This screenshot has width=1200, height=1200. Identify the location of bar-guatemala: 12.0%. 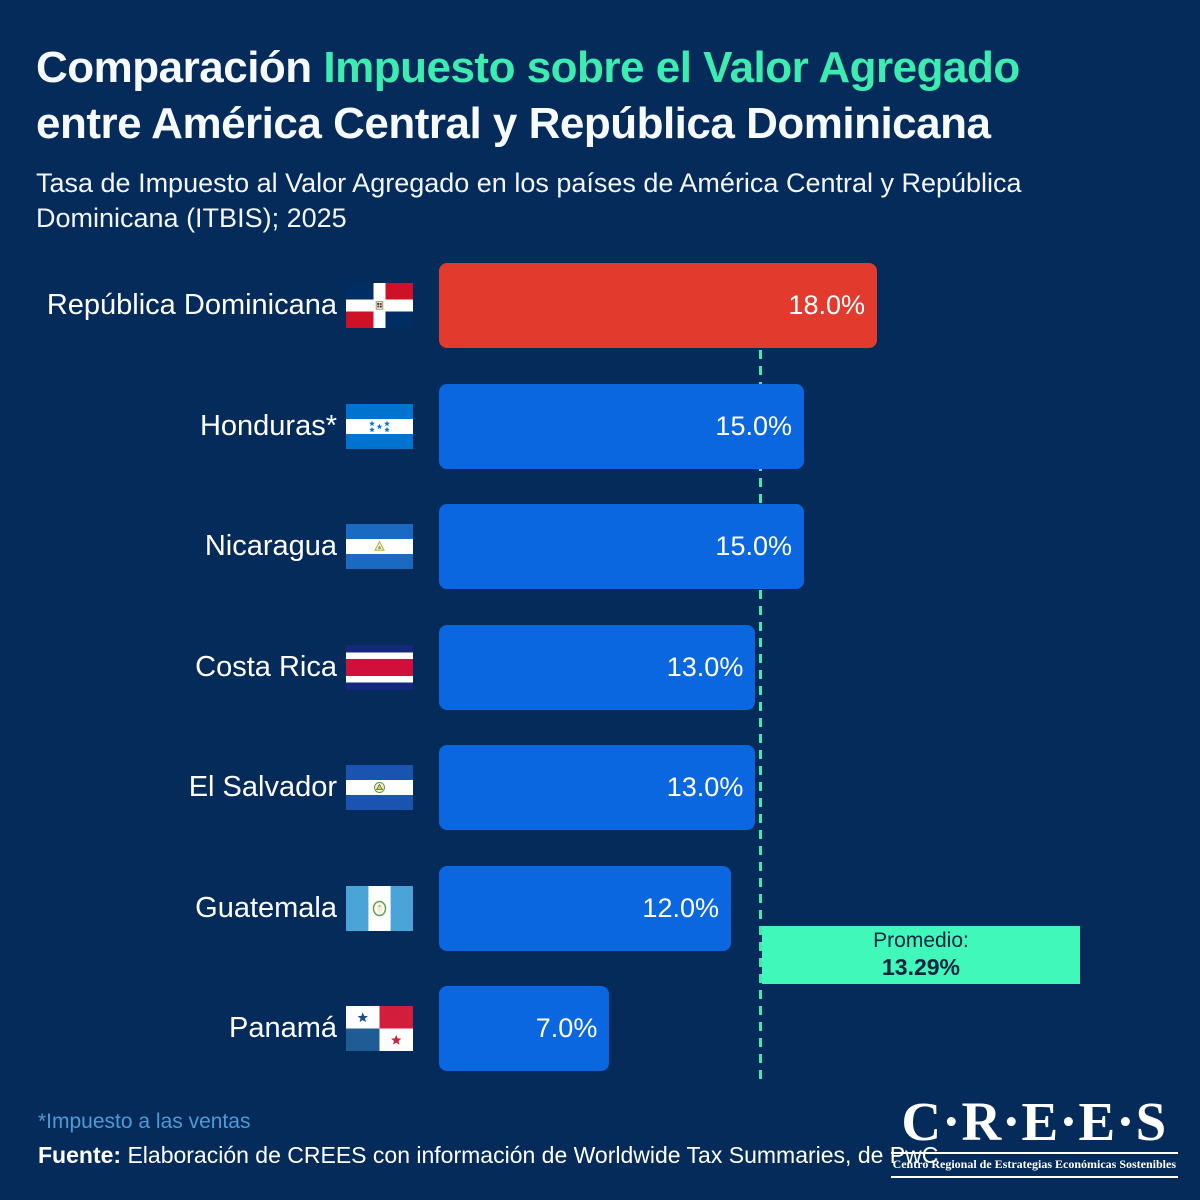
(585, 908).